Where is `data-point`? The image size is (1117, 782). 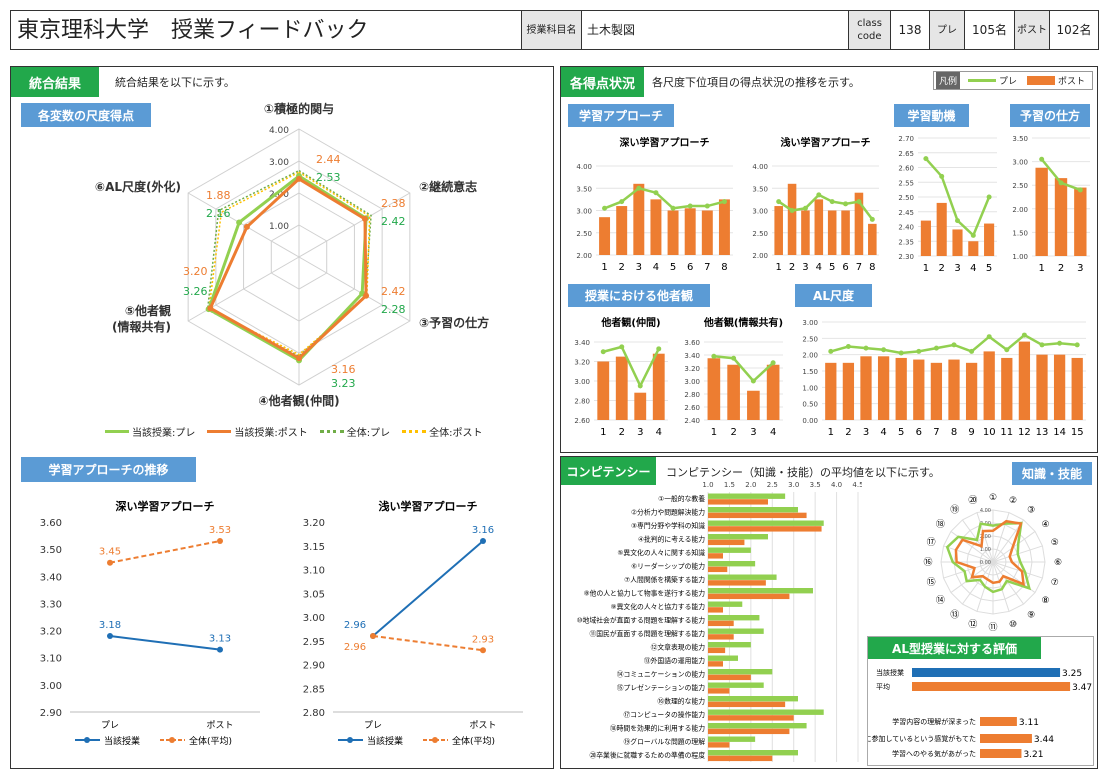
data-point is located at coordinates (110, 636).